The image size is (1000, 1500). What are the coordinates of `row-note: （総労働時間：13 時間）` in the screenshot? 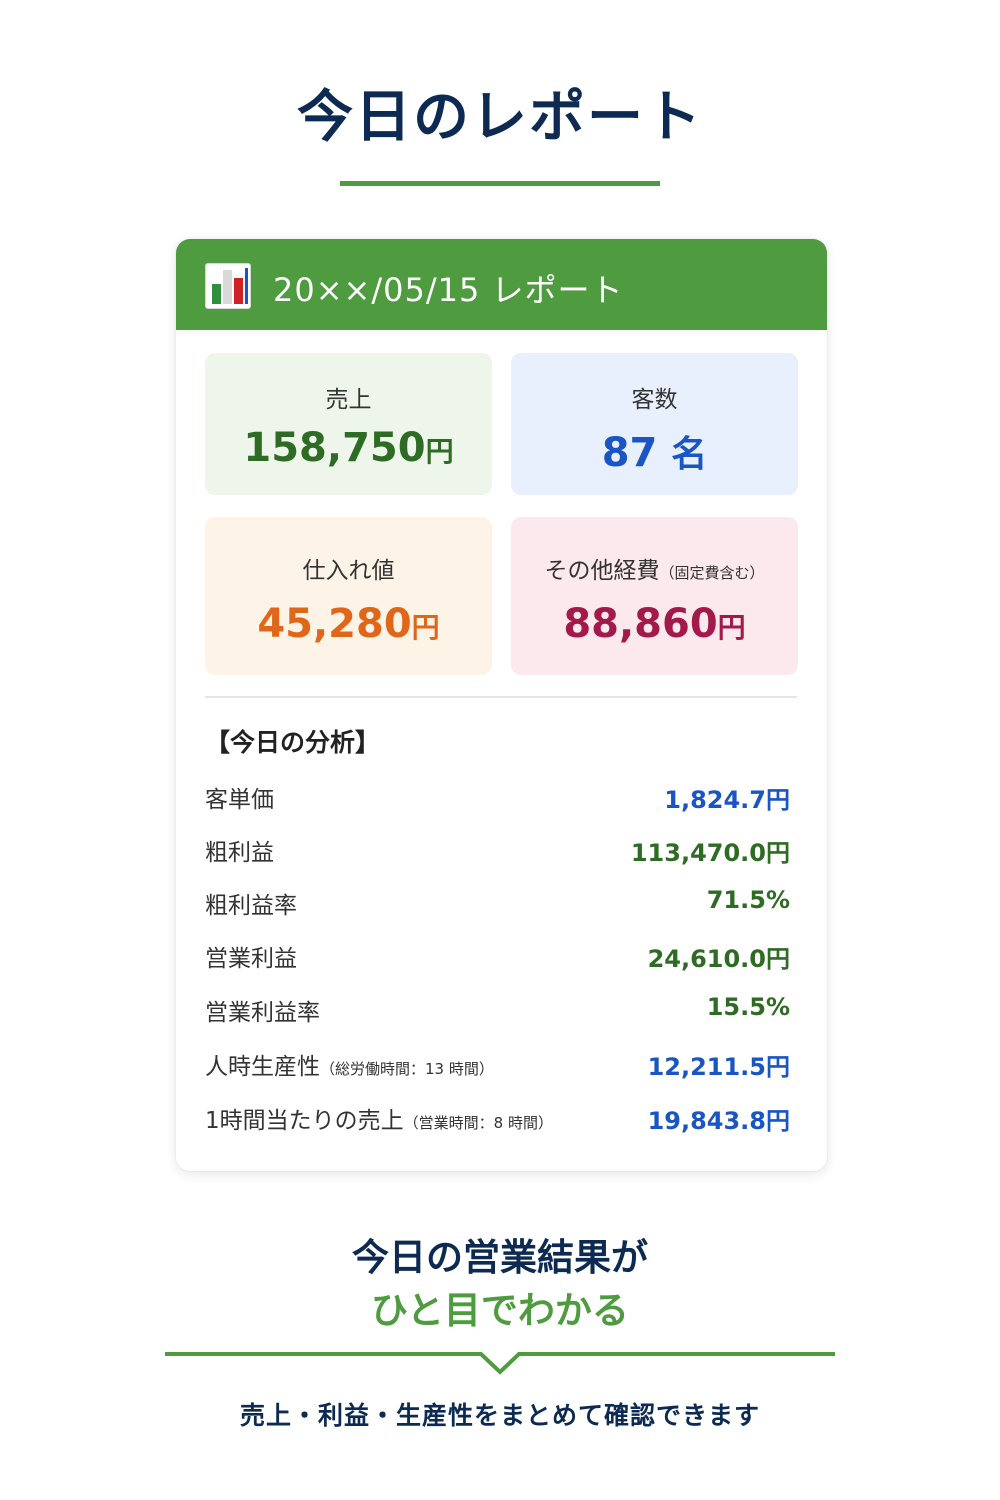 It's located at (407, 1069).